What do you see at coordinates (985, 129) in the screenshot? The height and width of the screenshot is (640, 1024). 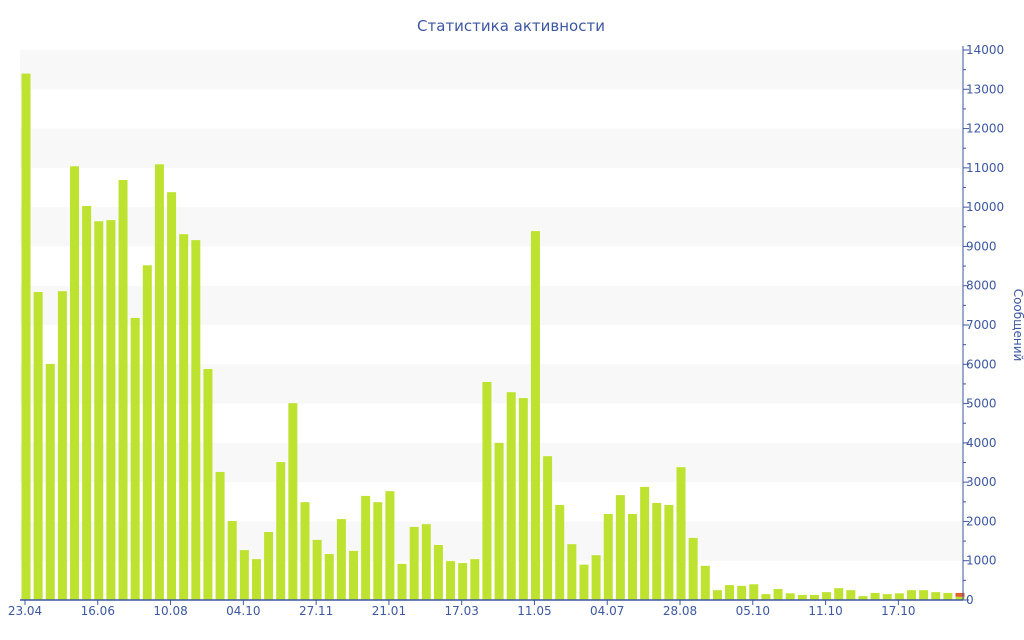 I see `y-tick-label: 12000` at bounding box center [985, 129].